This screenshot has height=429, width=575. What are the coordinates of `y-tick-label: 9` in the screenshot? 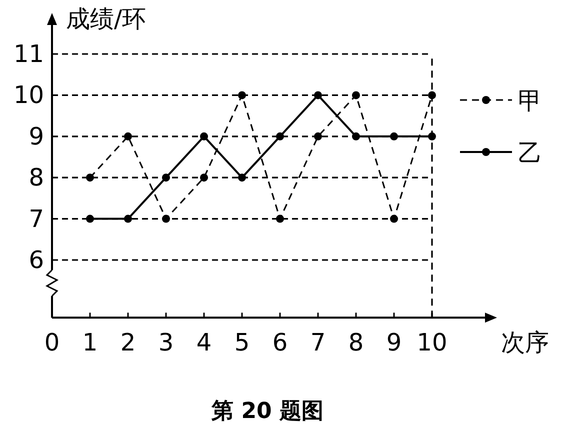 It's located at (36, 136).